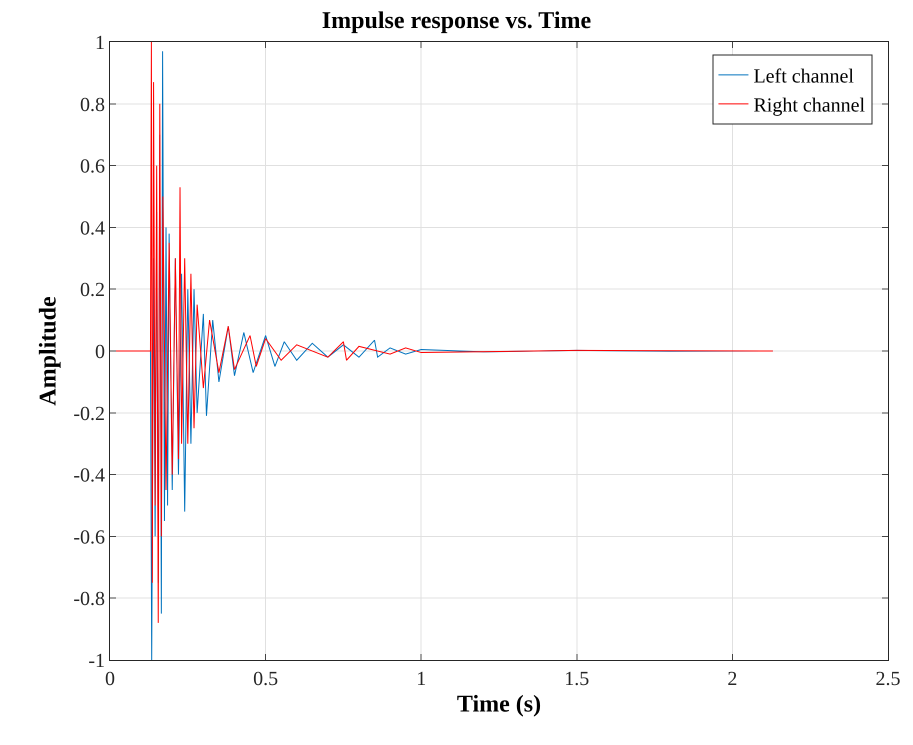  What do you see at coordinates (89, 537) in the screenshot?
I see `y-tick-label: -0.6` at bounding box center [89, 537].